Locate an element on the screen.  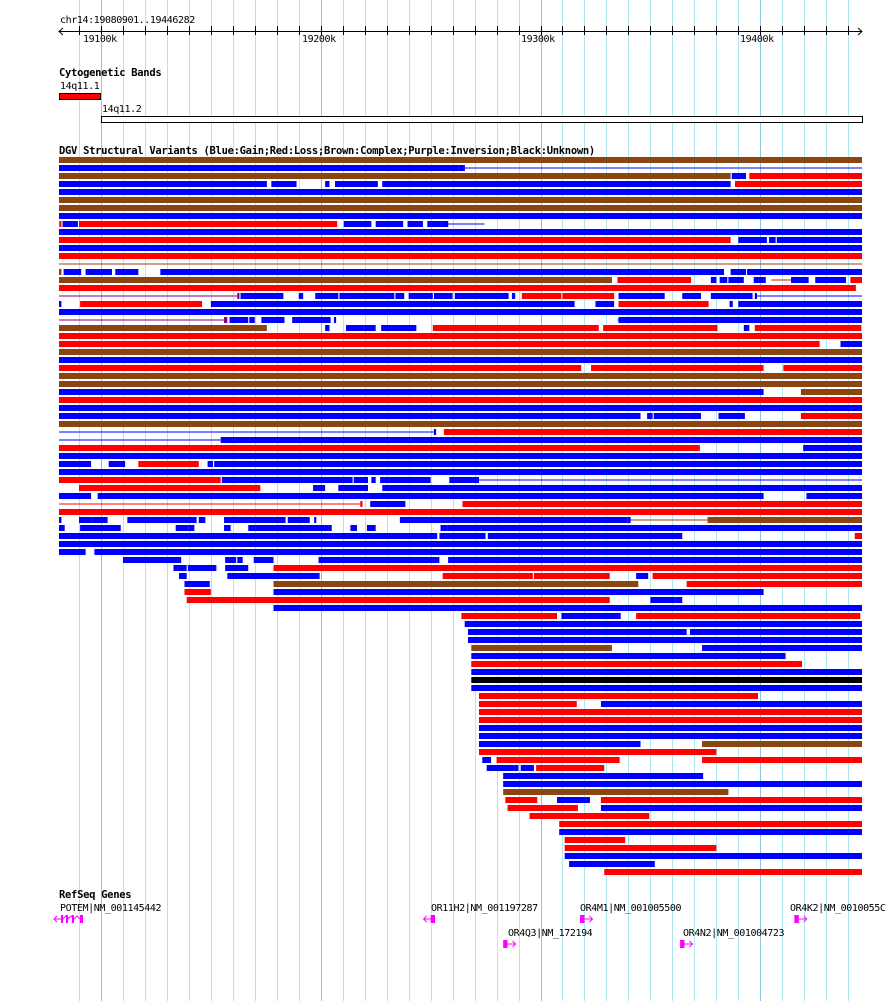
gene-model is located at coordinates (587, 919).